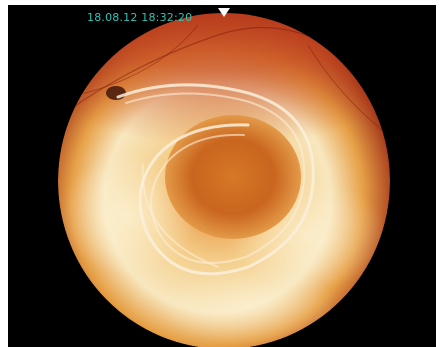 Image resolution: width=444 pixels, height=347 pixels. What do you see at coordinates (233, 177) in the screenshot?
I see `central-lumen` at bounding box center [233, 177].